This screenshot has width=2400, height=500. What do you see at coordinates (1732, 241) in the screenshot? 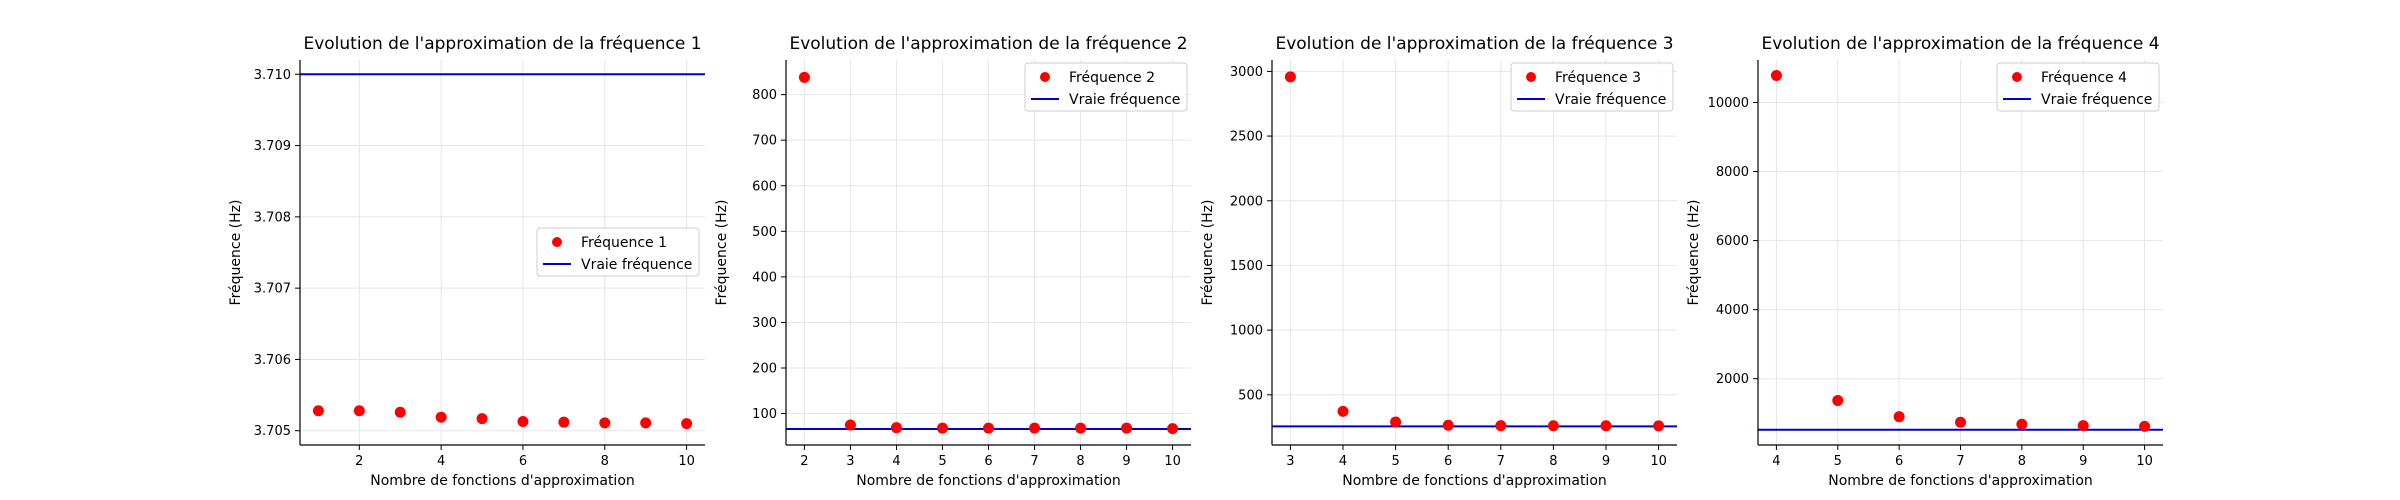
I see `y-tick-label: 6000` at bounding box center [1732, 241].